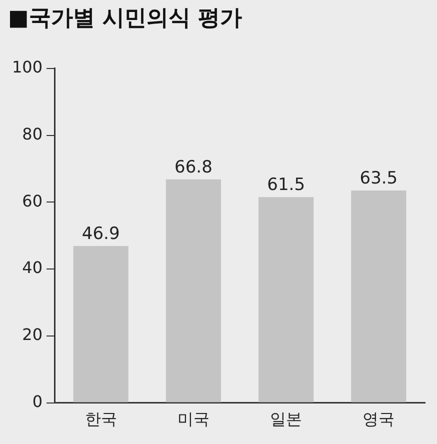  Describe the element at coordinates (286, 185) in the screenshot. I see `data-label: 61.5` at that location.